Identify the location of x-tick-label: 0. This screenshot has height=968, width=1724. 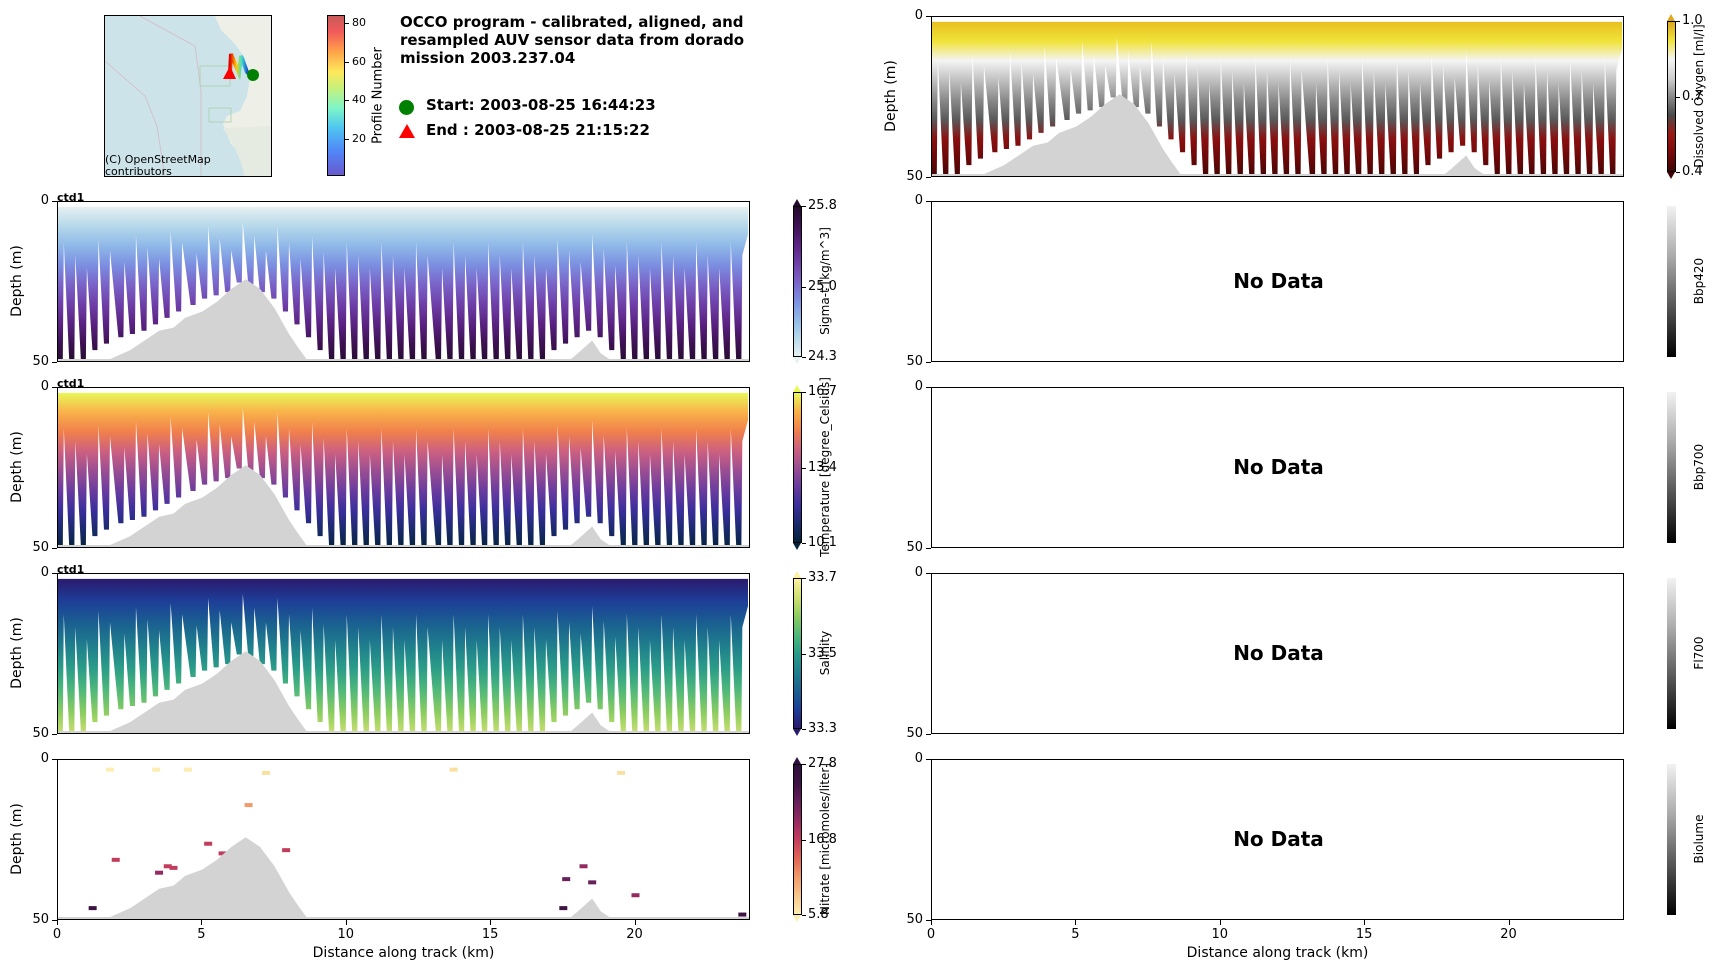
(931, 934).